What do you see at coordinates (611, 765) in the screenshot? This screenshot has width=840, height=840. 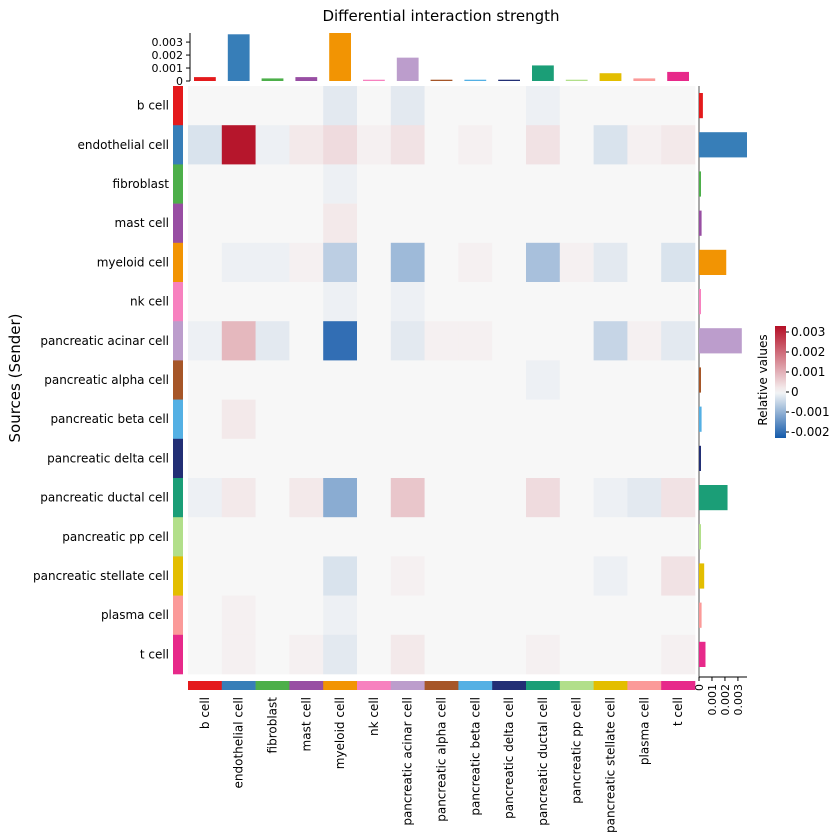 I see `column-label: pancreatic stellate cell` at bounding box center [611, 765].